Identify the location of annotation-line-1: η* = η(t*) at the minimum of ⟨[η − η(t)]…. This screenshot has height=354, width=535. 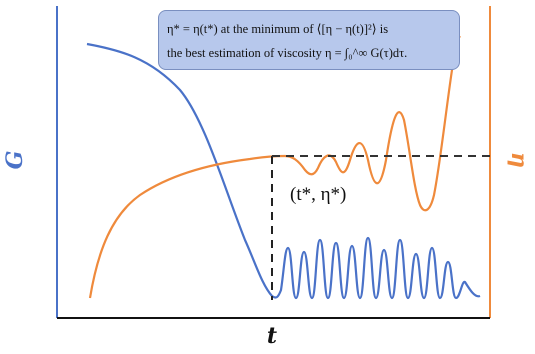
(278, 29).